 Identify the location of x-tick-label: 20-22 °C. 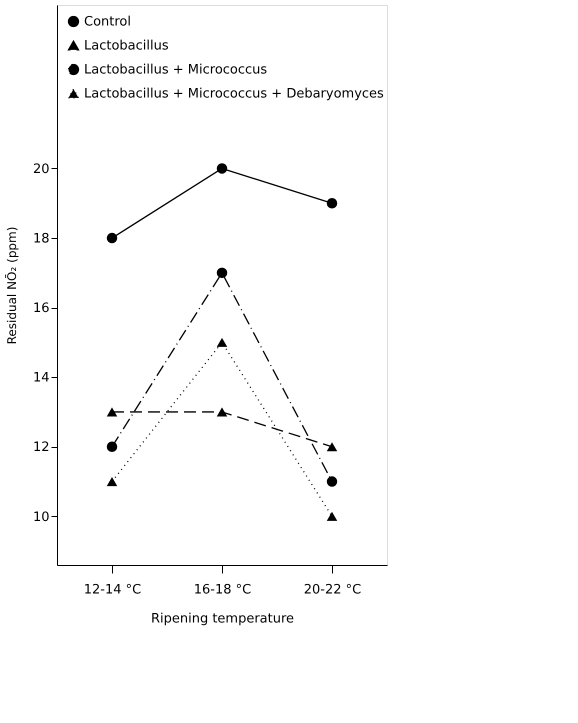
(333, 590).